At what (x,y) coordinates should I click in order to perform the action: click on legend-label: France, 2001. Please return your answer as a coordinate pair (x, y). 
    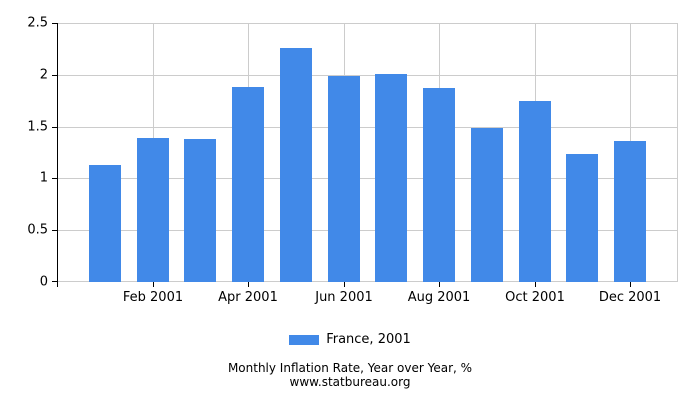
    Looking at the image, I should click on (368, 339).